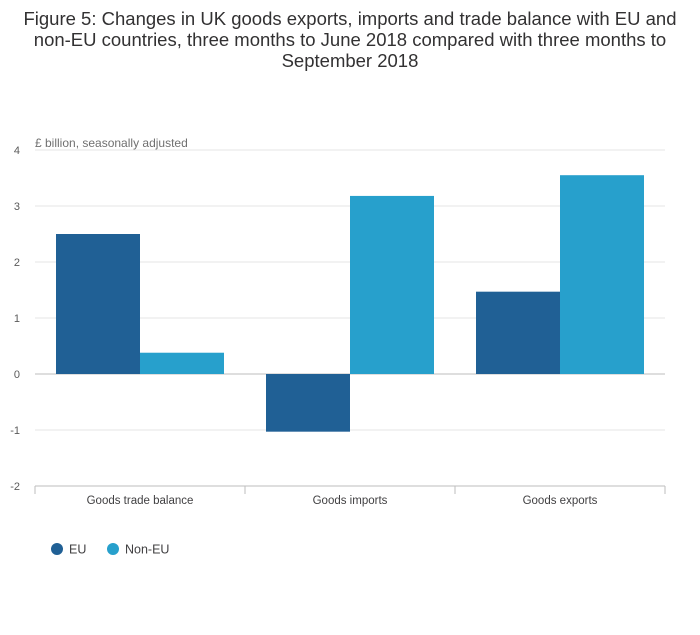 The width and height of the screenshot is (700, 635). Describe the element at coordinates (17, 151) in the screenshot. I see `y-tick-label: 4` at that location.